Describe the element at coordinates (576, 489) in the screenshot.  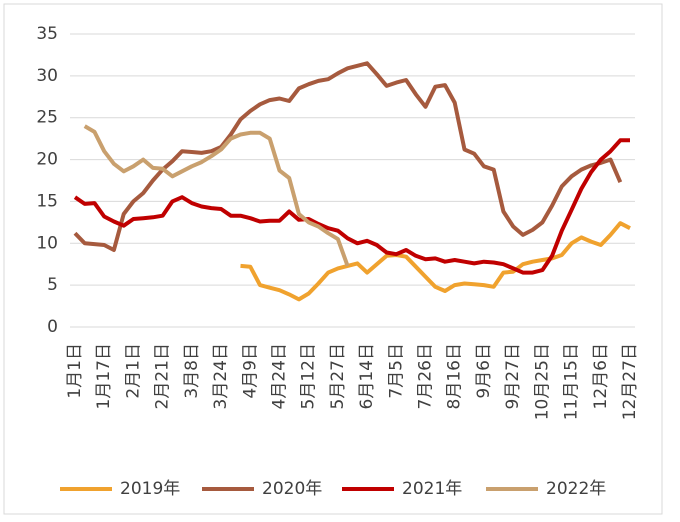
I see `legend-label: 2022年` at that location.